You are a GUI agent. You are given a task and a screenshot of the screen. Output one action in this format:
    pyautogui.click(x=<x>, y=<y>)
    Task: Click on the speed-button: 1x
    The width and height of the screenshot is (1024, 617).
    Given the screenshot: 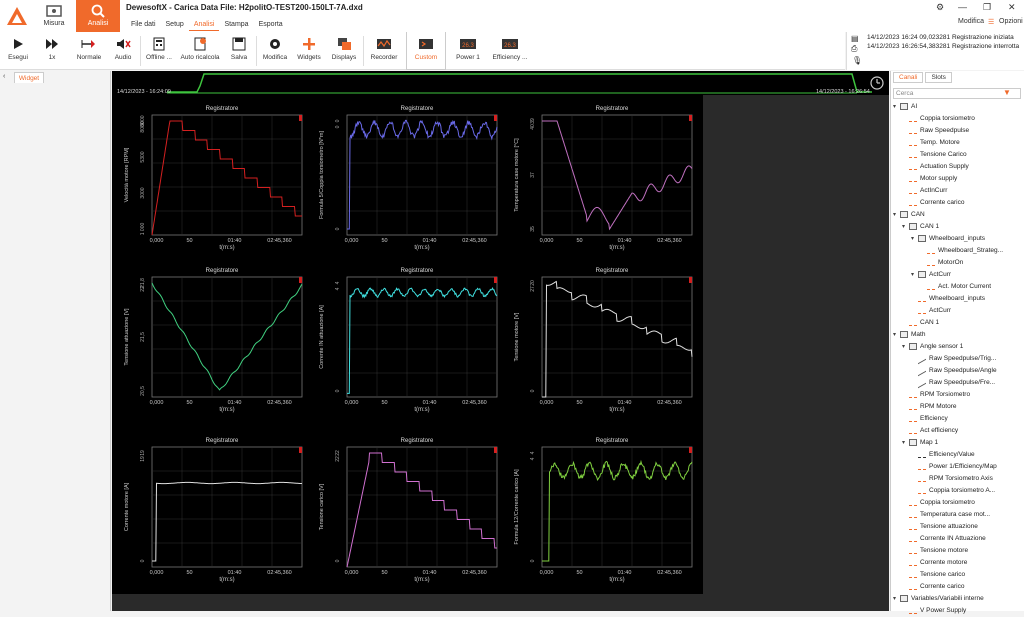 What is the action you would take?
    pyautogui.click(x=52, y=51)
    